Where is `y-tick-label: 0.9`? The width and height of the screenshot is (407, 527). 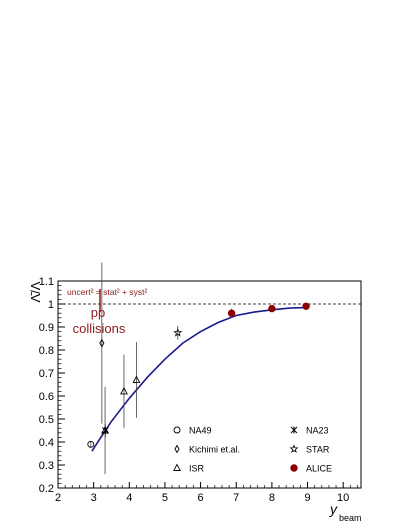
y-tick-label: 0.9 is located at coordinates (46, 328).